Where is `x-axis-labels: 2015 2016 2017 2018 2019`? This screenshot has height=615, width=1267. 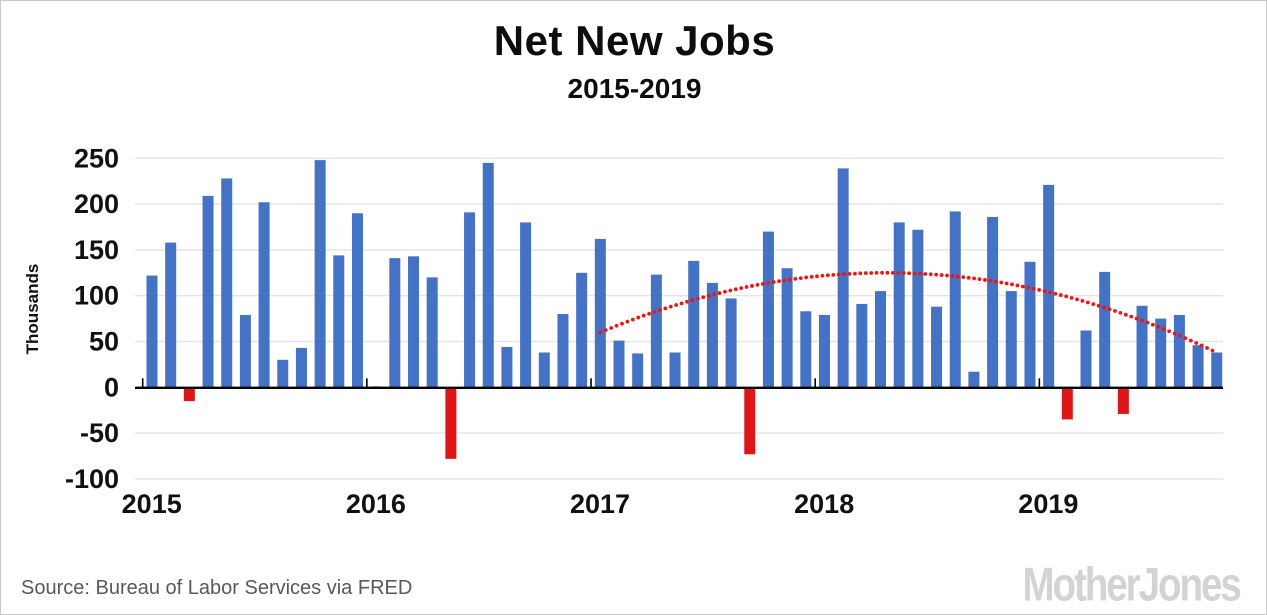
x-axis-labels: 2015 2016 2017 2018 2019 is located at coordinates (600, 504).